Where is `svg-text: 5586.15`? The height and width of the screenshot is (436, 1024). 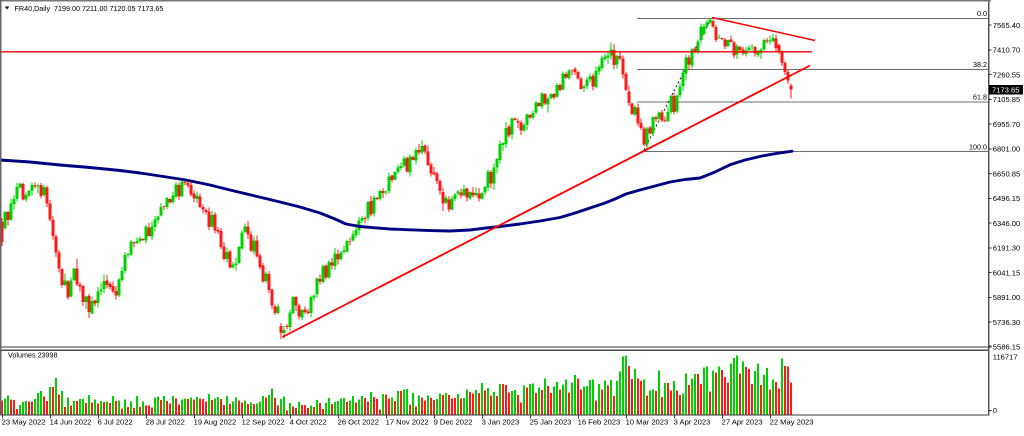 svg-text: 5586.15 is located at coordinates (1006, 347).